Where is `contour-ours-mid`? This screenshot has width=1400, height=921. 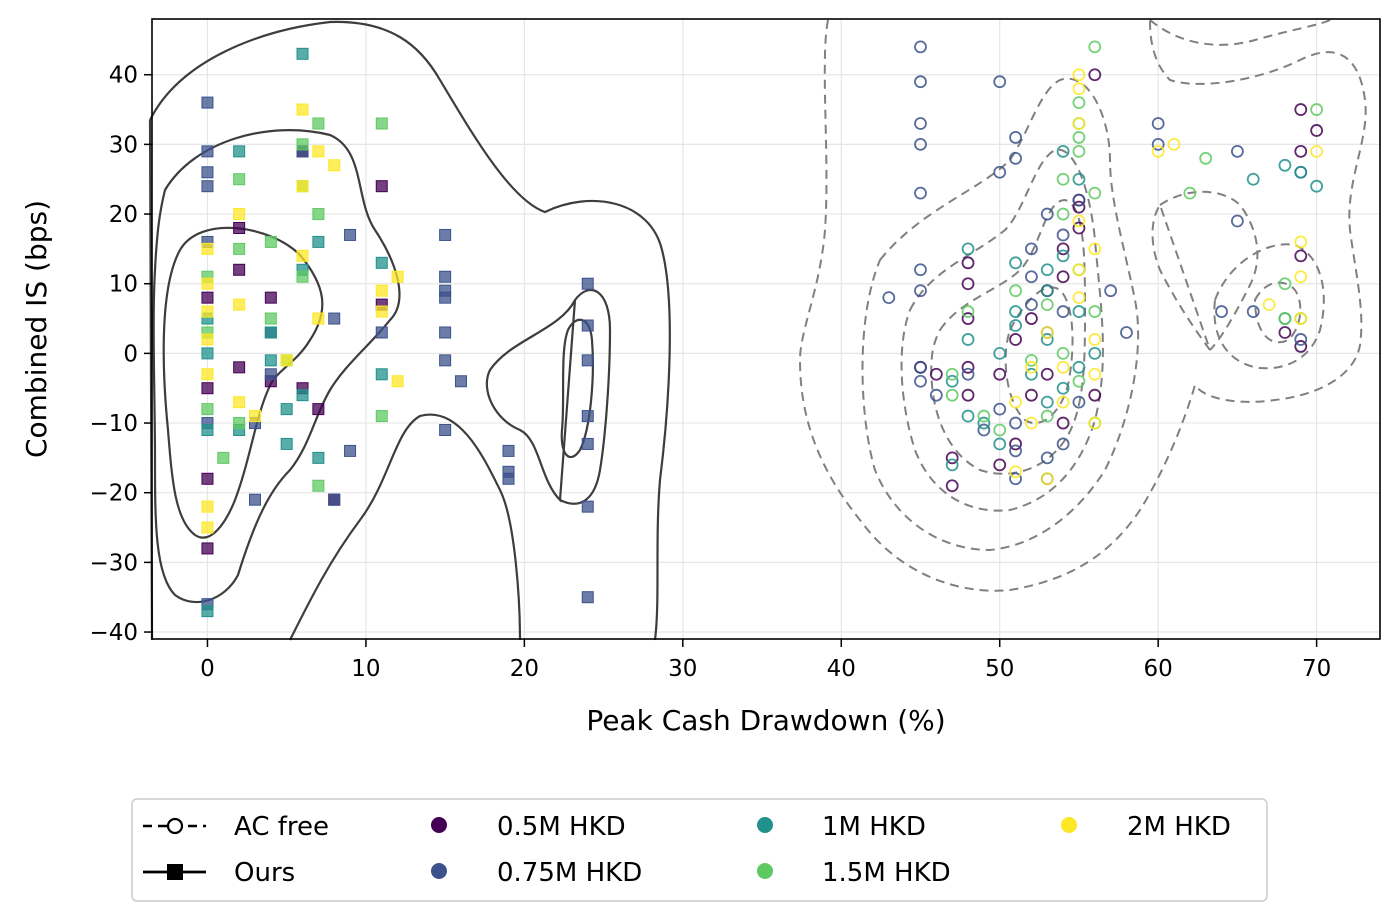
contour-ours-mid is located at coordinates (276, 366).